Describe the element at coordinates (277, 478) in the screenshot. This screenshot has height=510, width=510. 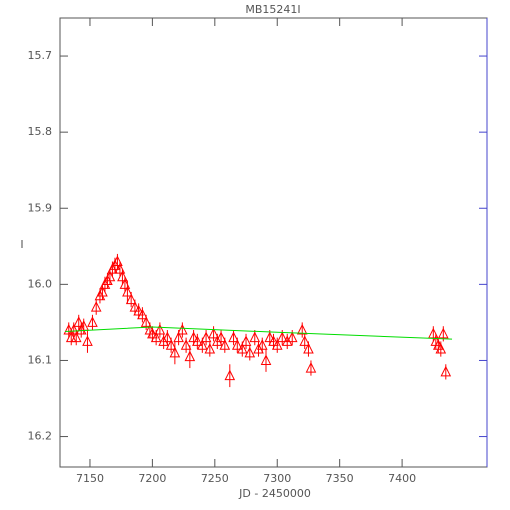
I see `x-tick-label: 7300` at that location.